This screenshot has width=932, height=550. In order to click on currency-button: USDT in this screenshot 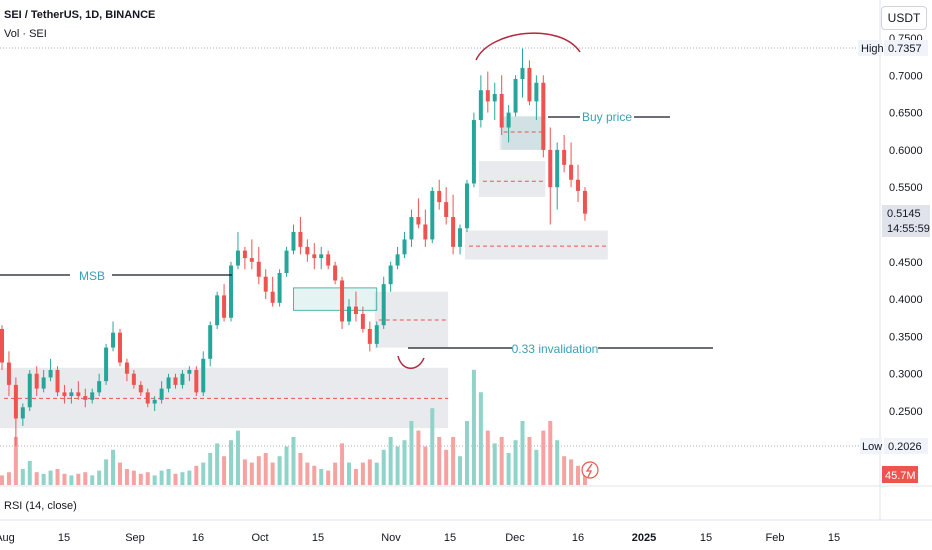, I will do `click(904, 18)`.